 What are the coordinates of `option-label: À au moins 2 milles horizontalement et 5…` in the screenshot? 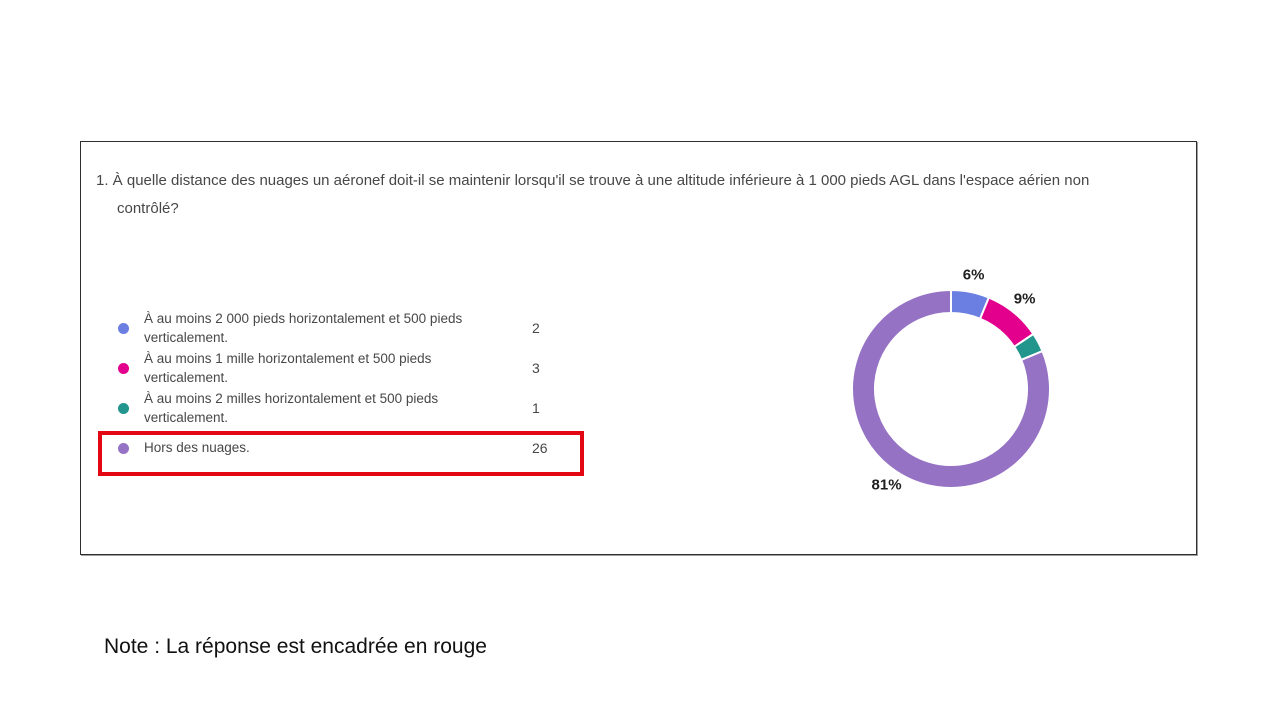 It's located at (291, 408).